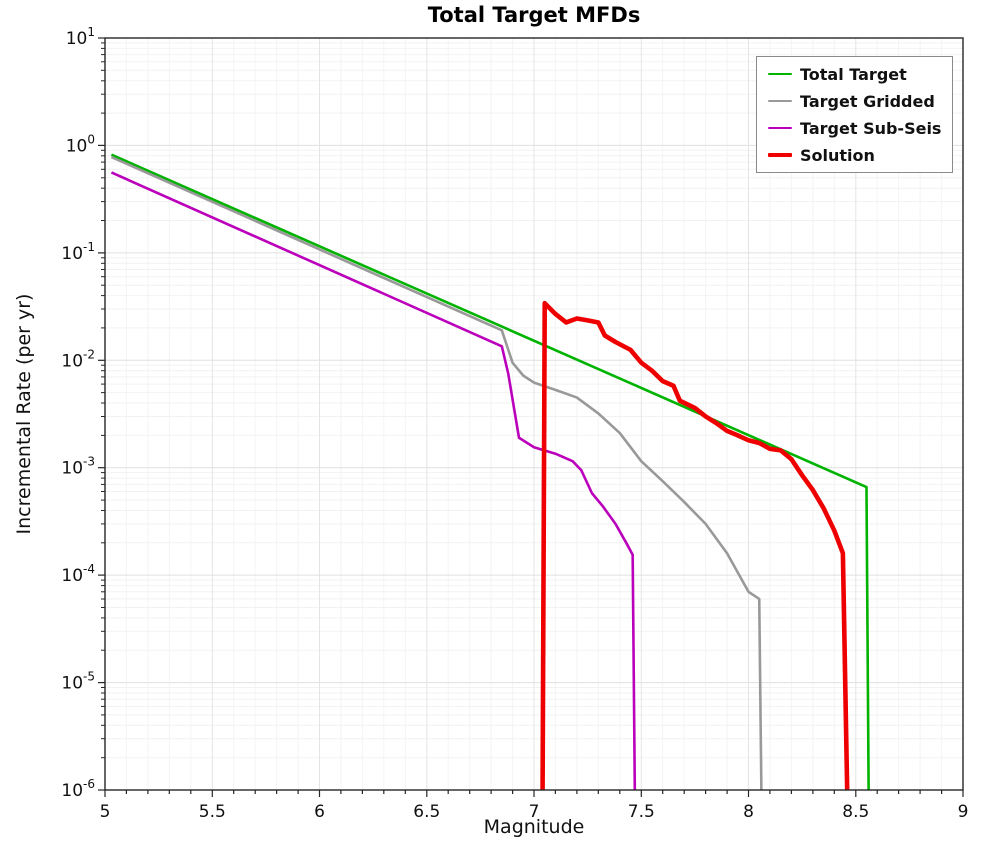 The image size is (1000, 850). I want to click on y-tick-label: 10⁻⁶, so click(78, 789).